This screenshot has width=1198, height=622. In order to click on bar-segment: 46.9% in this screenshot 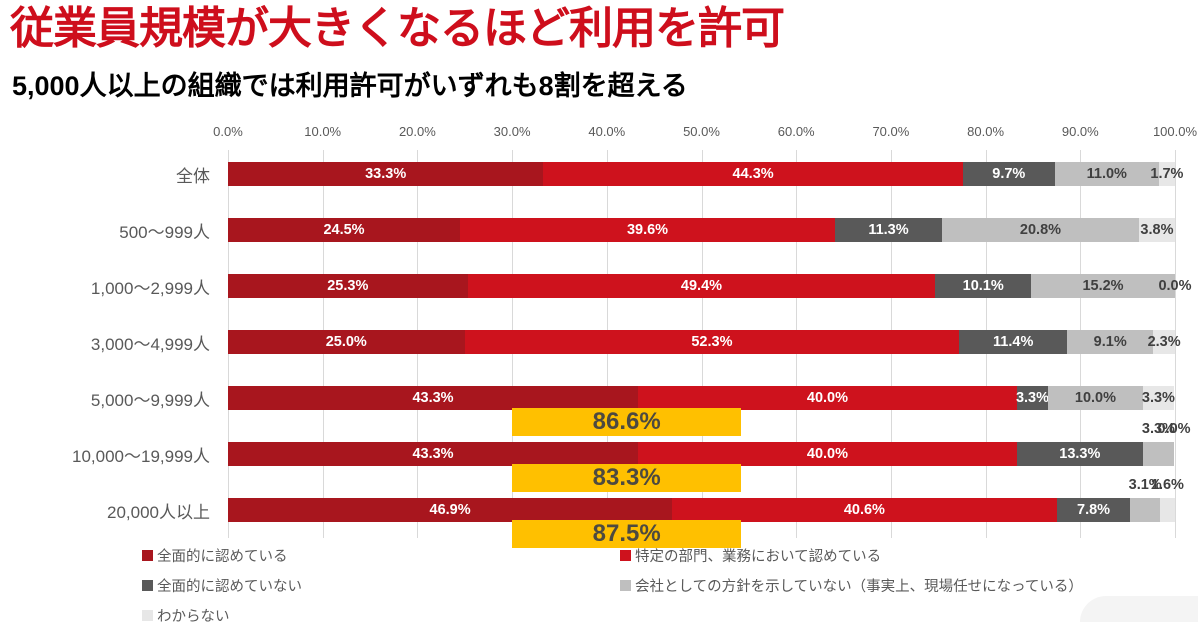, I will do `click(450, 510)`.